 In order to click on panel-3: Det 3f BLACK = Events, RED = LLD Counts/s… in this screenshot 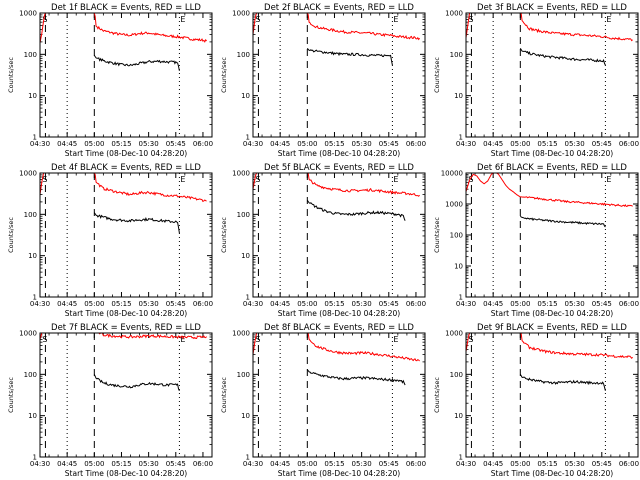, I will do `click(536, 80)`.